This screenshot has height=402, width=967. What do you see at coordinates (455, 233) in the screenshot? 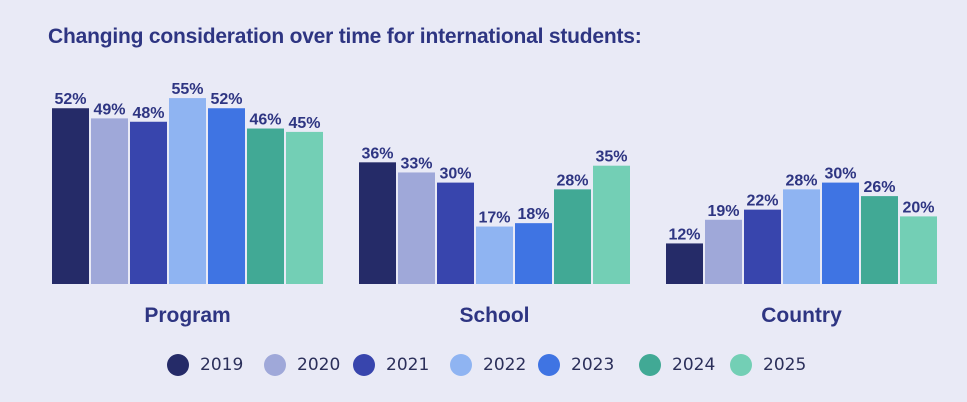
I see `bar-school-2021` at bounding box center [455, 233].